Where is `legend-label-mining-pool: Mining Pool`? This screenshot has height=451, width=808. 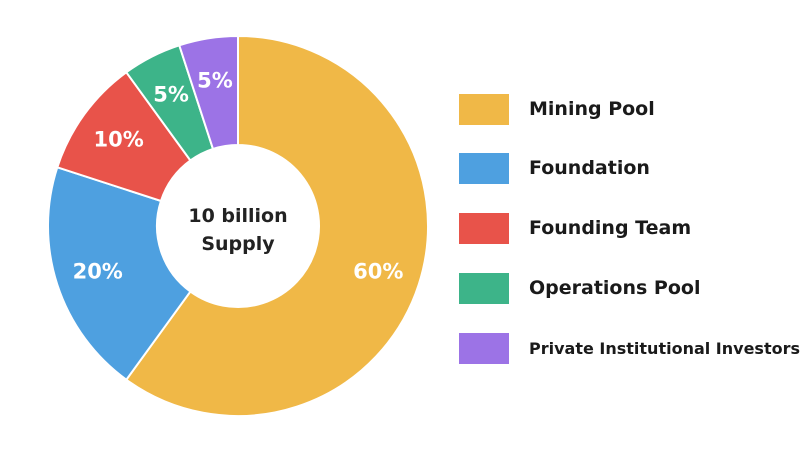
legend-label-mining-pool: Mining Pool is located at coordinates (592, 109).